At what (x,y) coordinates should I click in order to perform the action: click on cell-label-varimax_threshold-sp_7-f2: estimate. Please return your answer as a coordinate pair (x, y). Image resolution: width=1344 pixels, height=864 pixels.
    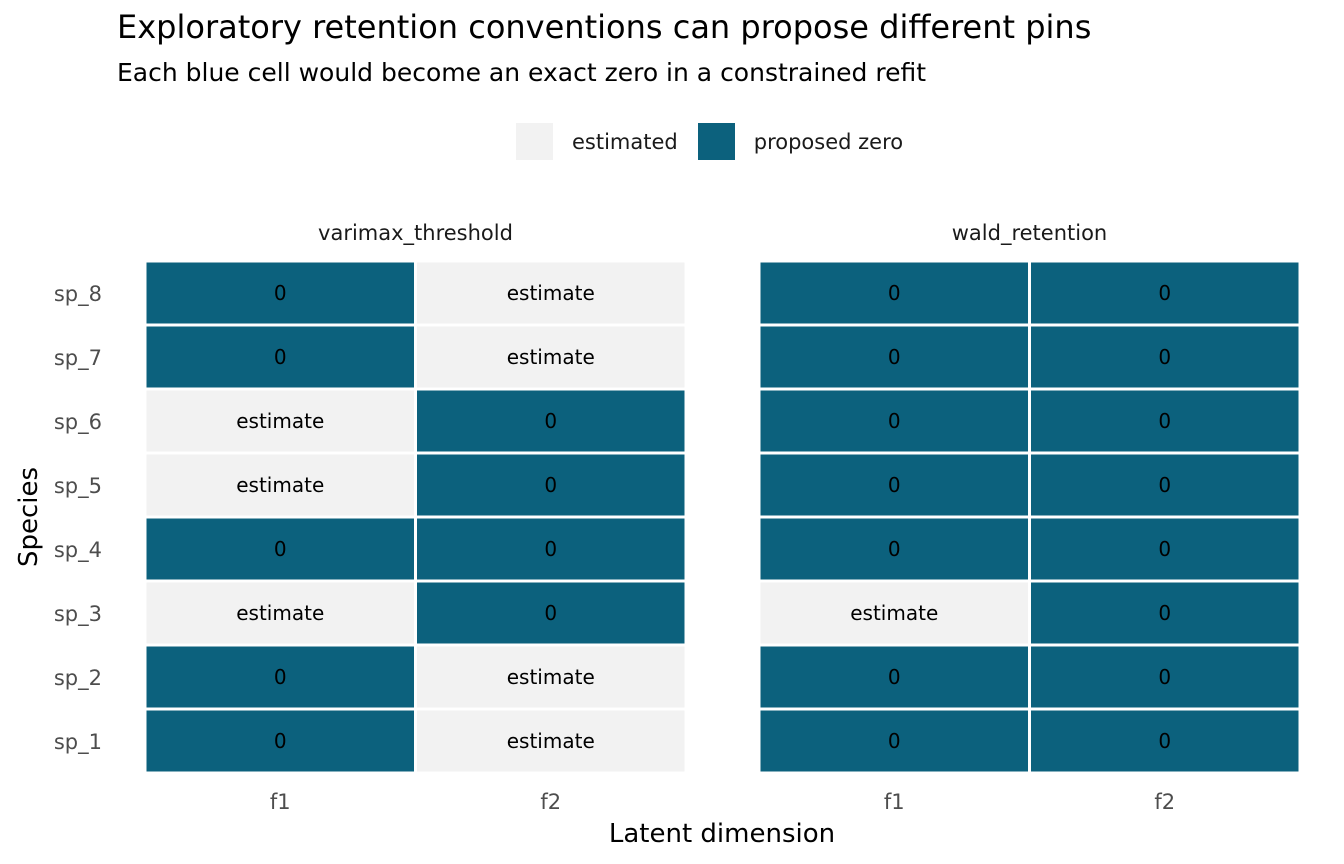
    Looking at the image, I should click on (551, 357).